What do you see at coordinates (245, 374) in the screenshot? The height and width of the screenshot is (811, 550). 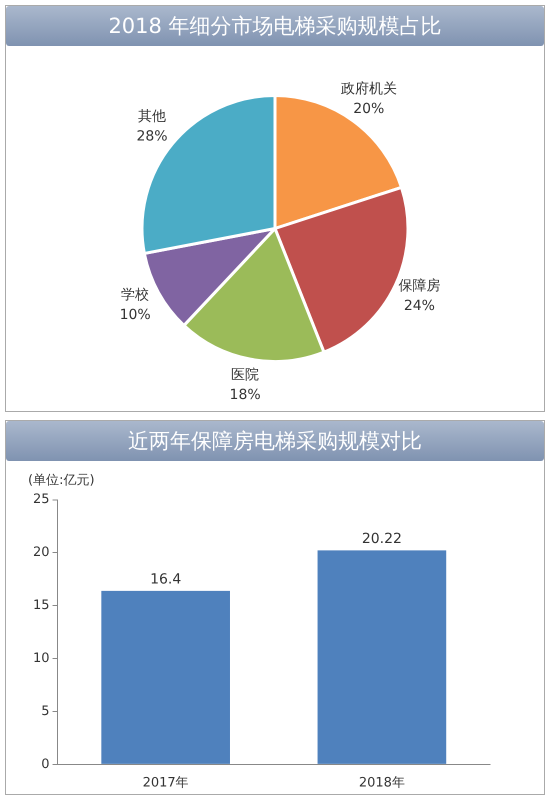 I see `slice-label: 医院` at bounding box center [245, 374].